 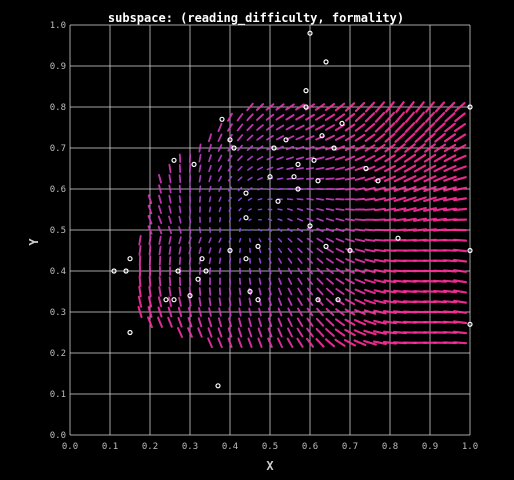 I want to click on y-tick-label-10: 1.0, so click(x=58, y=26).